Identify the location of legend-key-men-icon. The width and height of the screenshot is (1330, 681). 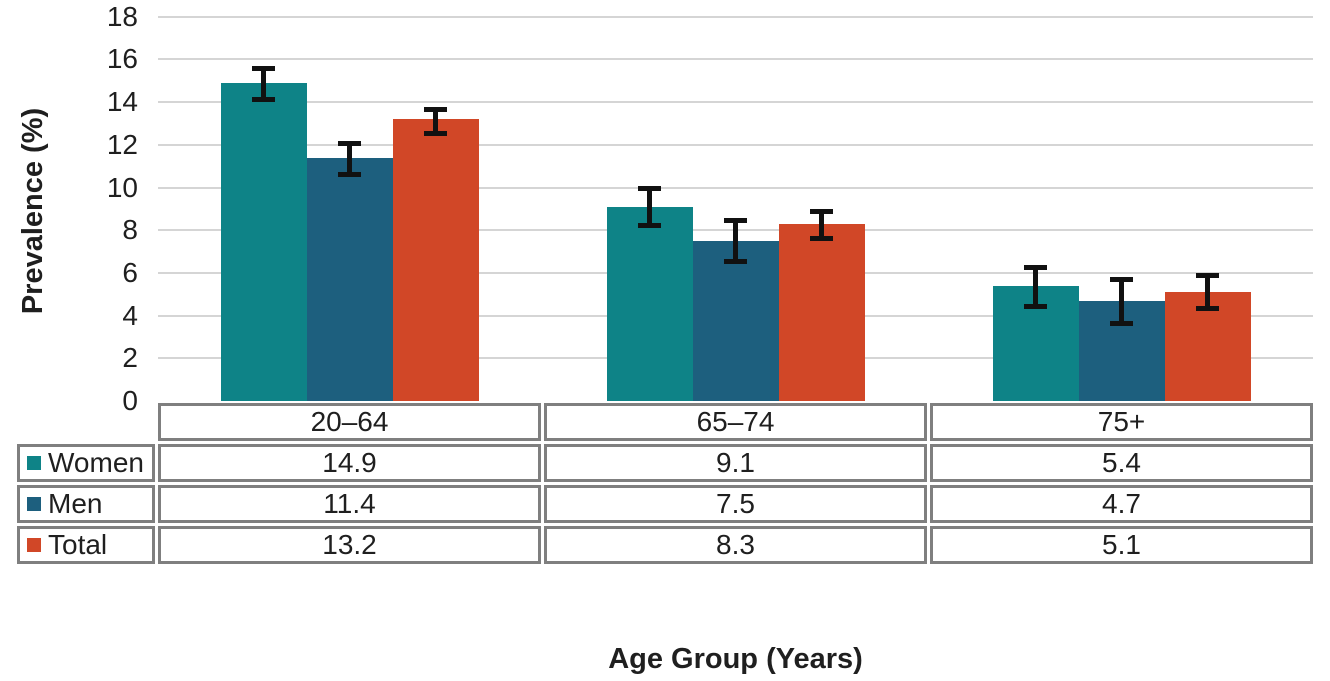
(34, 503).